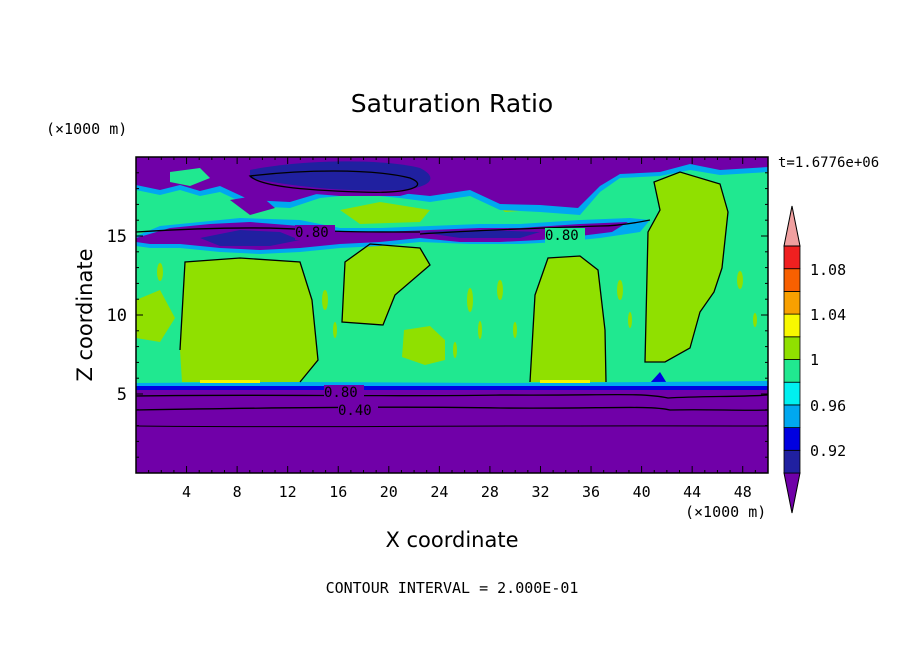 The image size is (904, 654). Describe the element at coordinates (237, 492) in the screenshot. I see `x-tick-label: 8` at that location.